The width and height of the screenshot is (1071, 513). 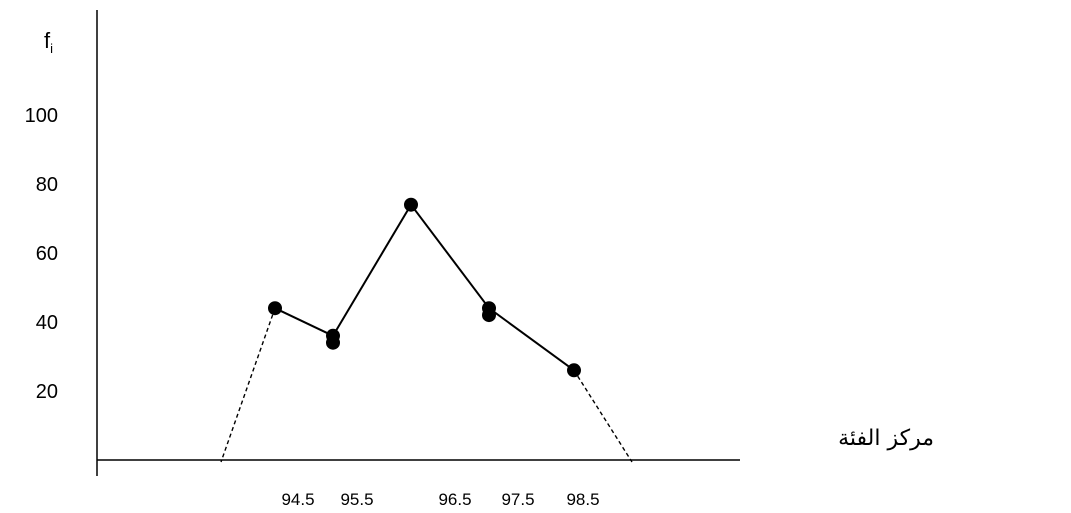 I want to click on dashed-extensions, so click(x=426, y=385).